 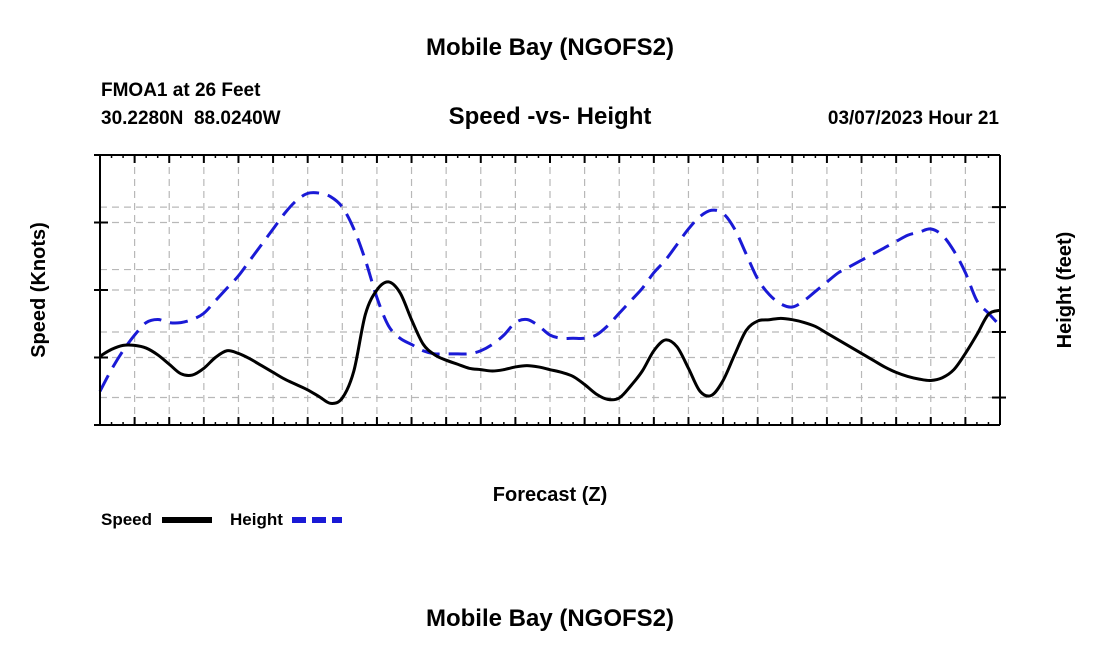 I want to click on timestamp: 03/07/2023 Hour 21, so click(x=914, y=118).